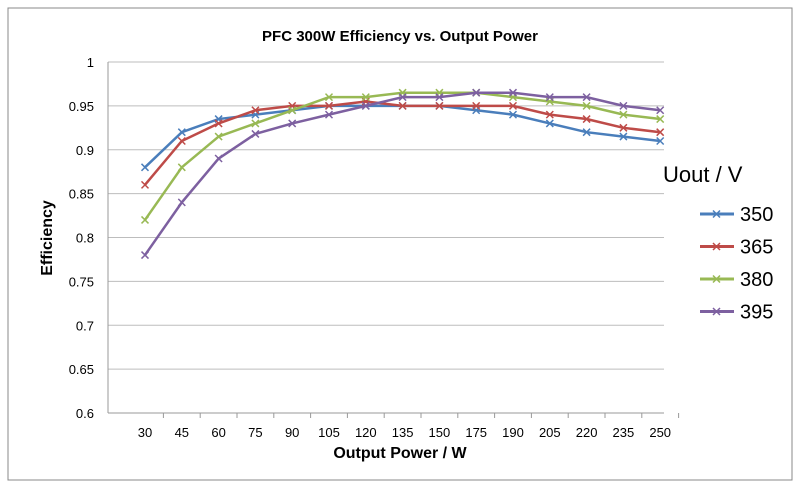 Image resolution: width=800 pixels, height=488 pixels. Describe the element at coordinates (403, 432) in the screenshot. I see `x-tick-label: 135` at that location.